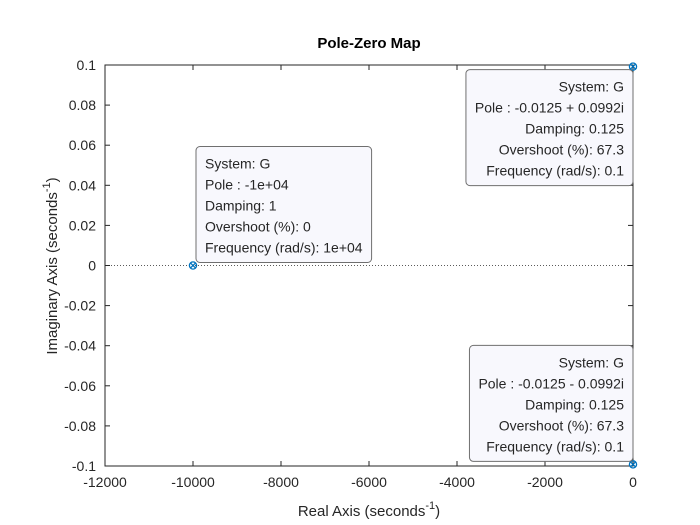 The height and width of the screenshot is (525, 700). Describe the element at coordinates (82, 145) in the screenshot. I see `y-tick-label: 0.06` at that location.